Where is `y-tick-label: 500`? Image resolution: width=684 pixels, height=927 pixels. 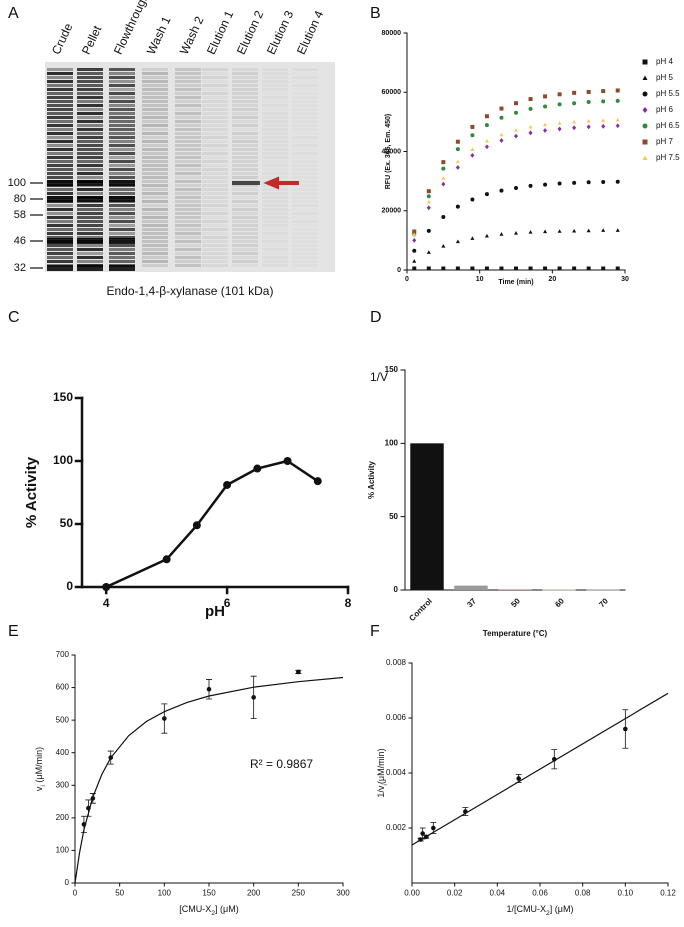
y-tick-label: 500 is located at coordinates (63, 719).